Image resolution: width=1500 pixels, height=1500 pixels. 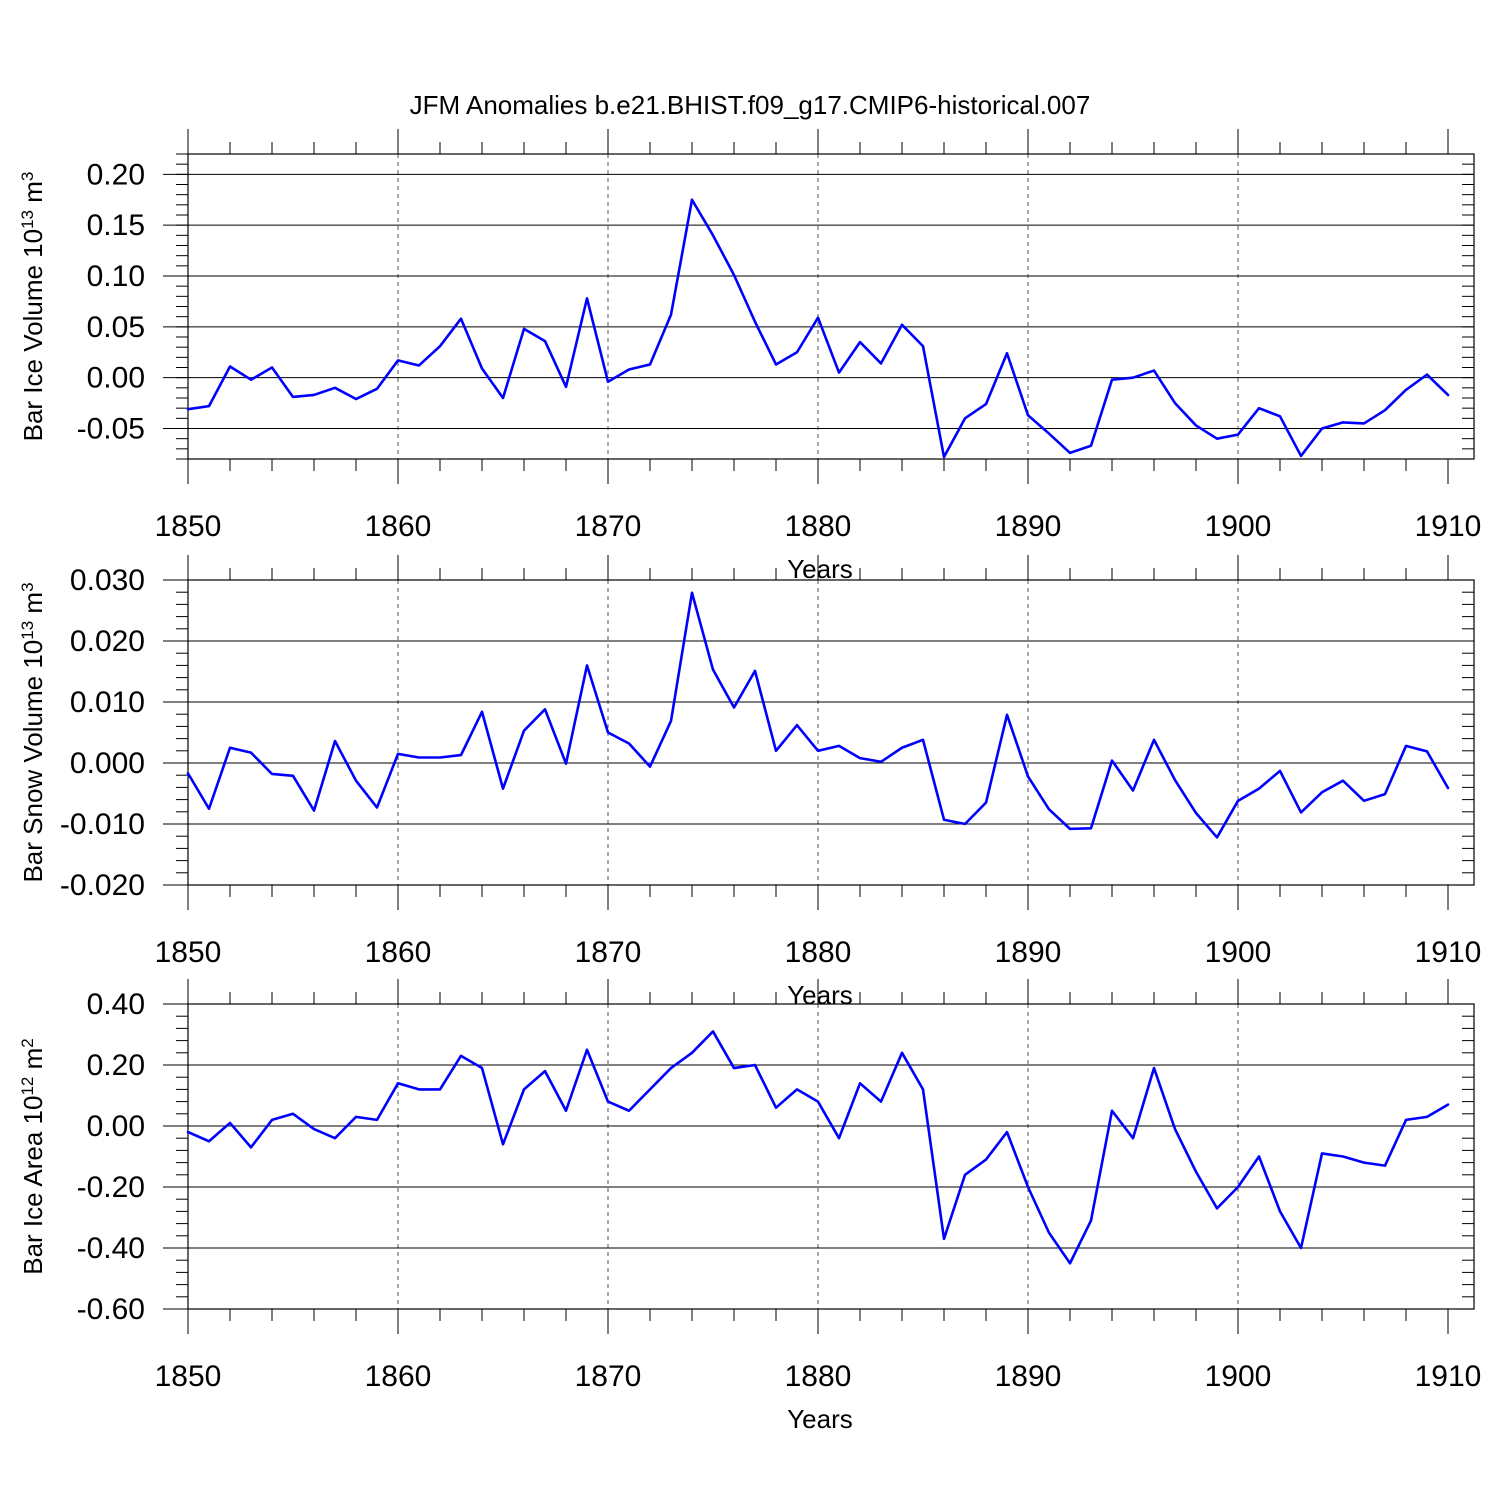 I want to click on y-tick-label: -0.020, so click(x=102, y=885).